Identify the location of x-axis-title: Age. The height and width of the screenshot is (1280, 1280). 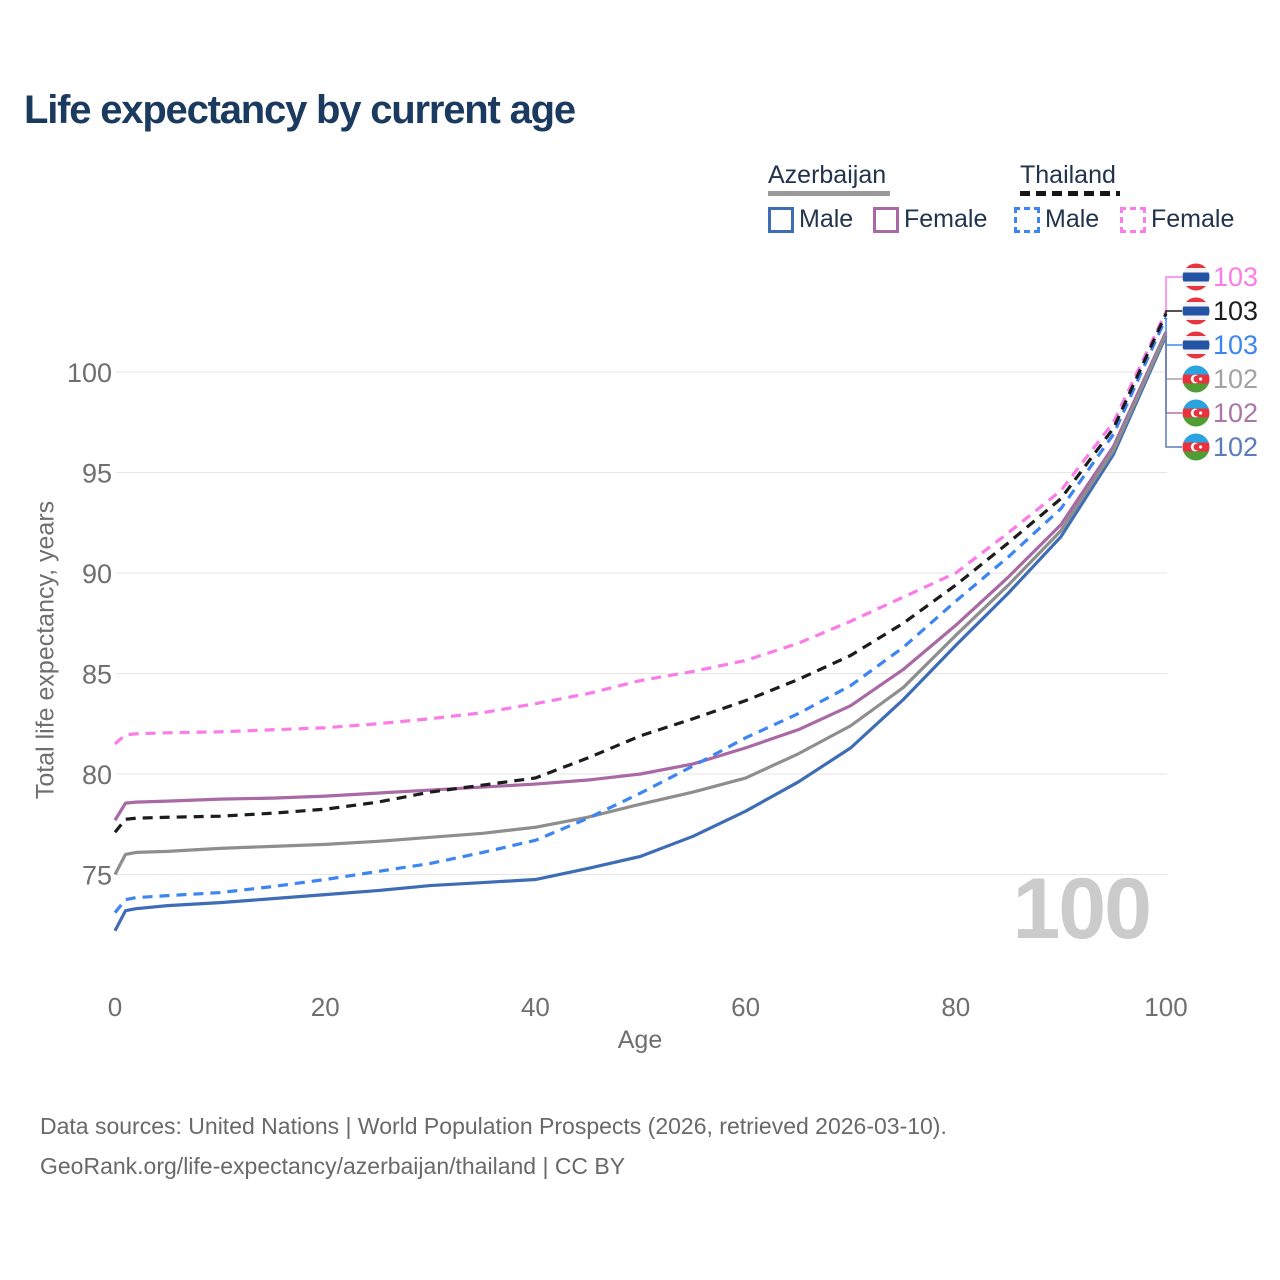
(640, 1040).